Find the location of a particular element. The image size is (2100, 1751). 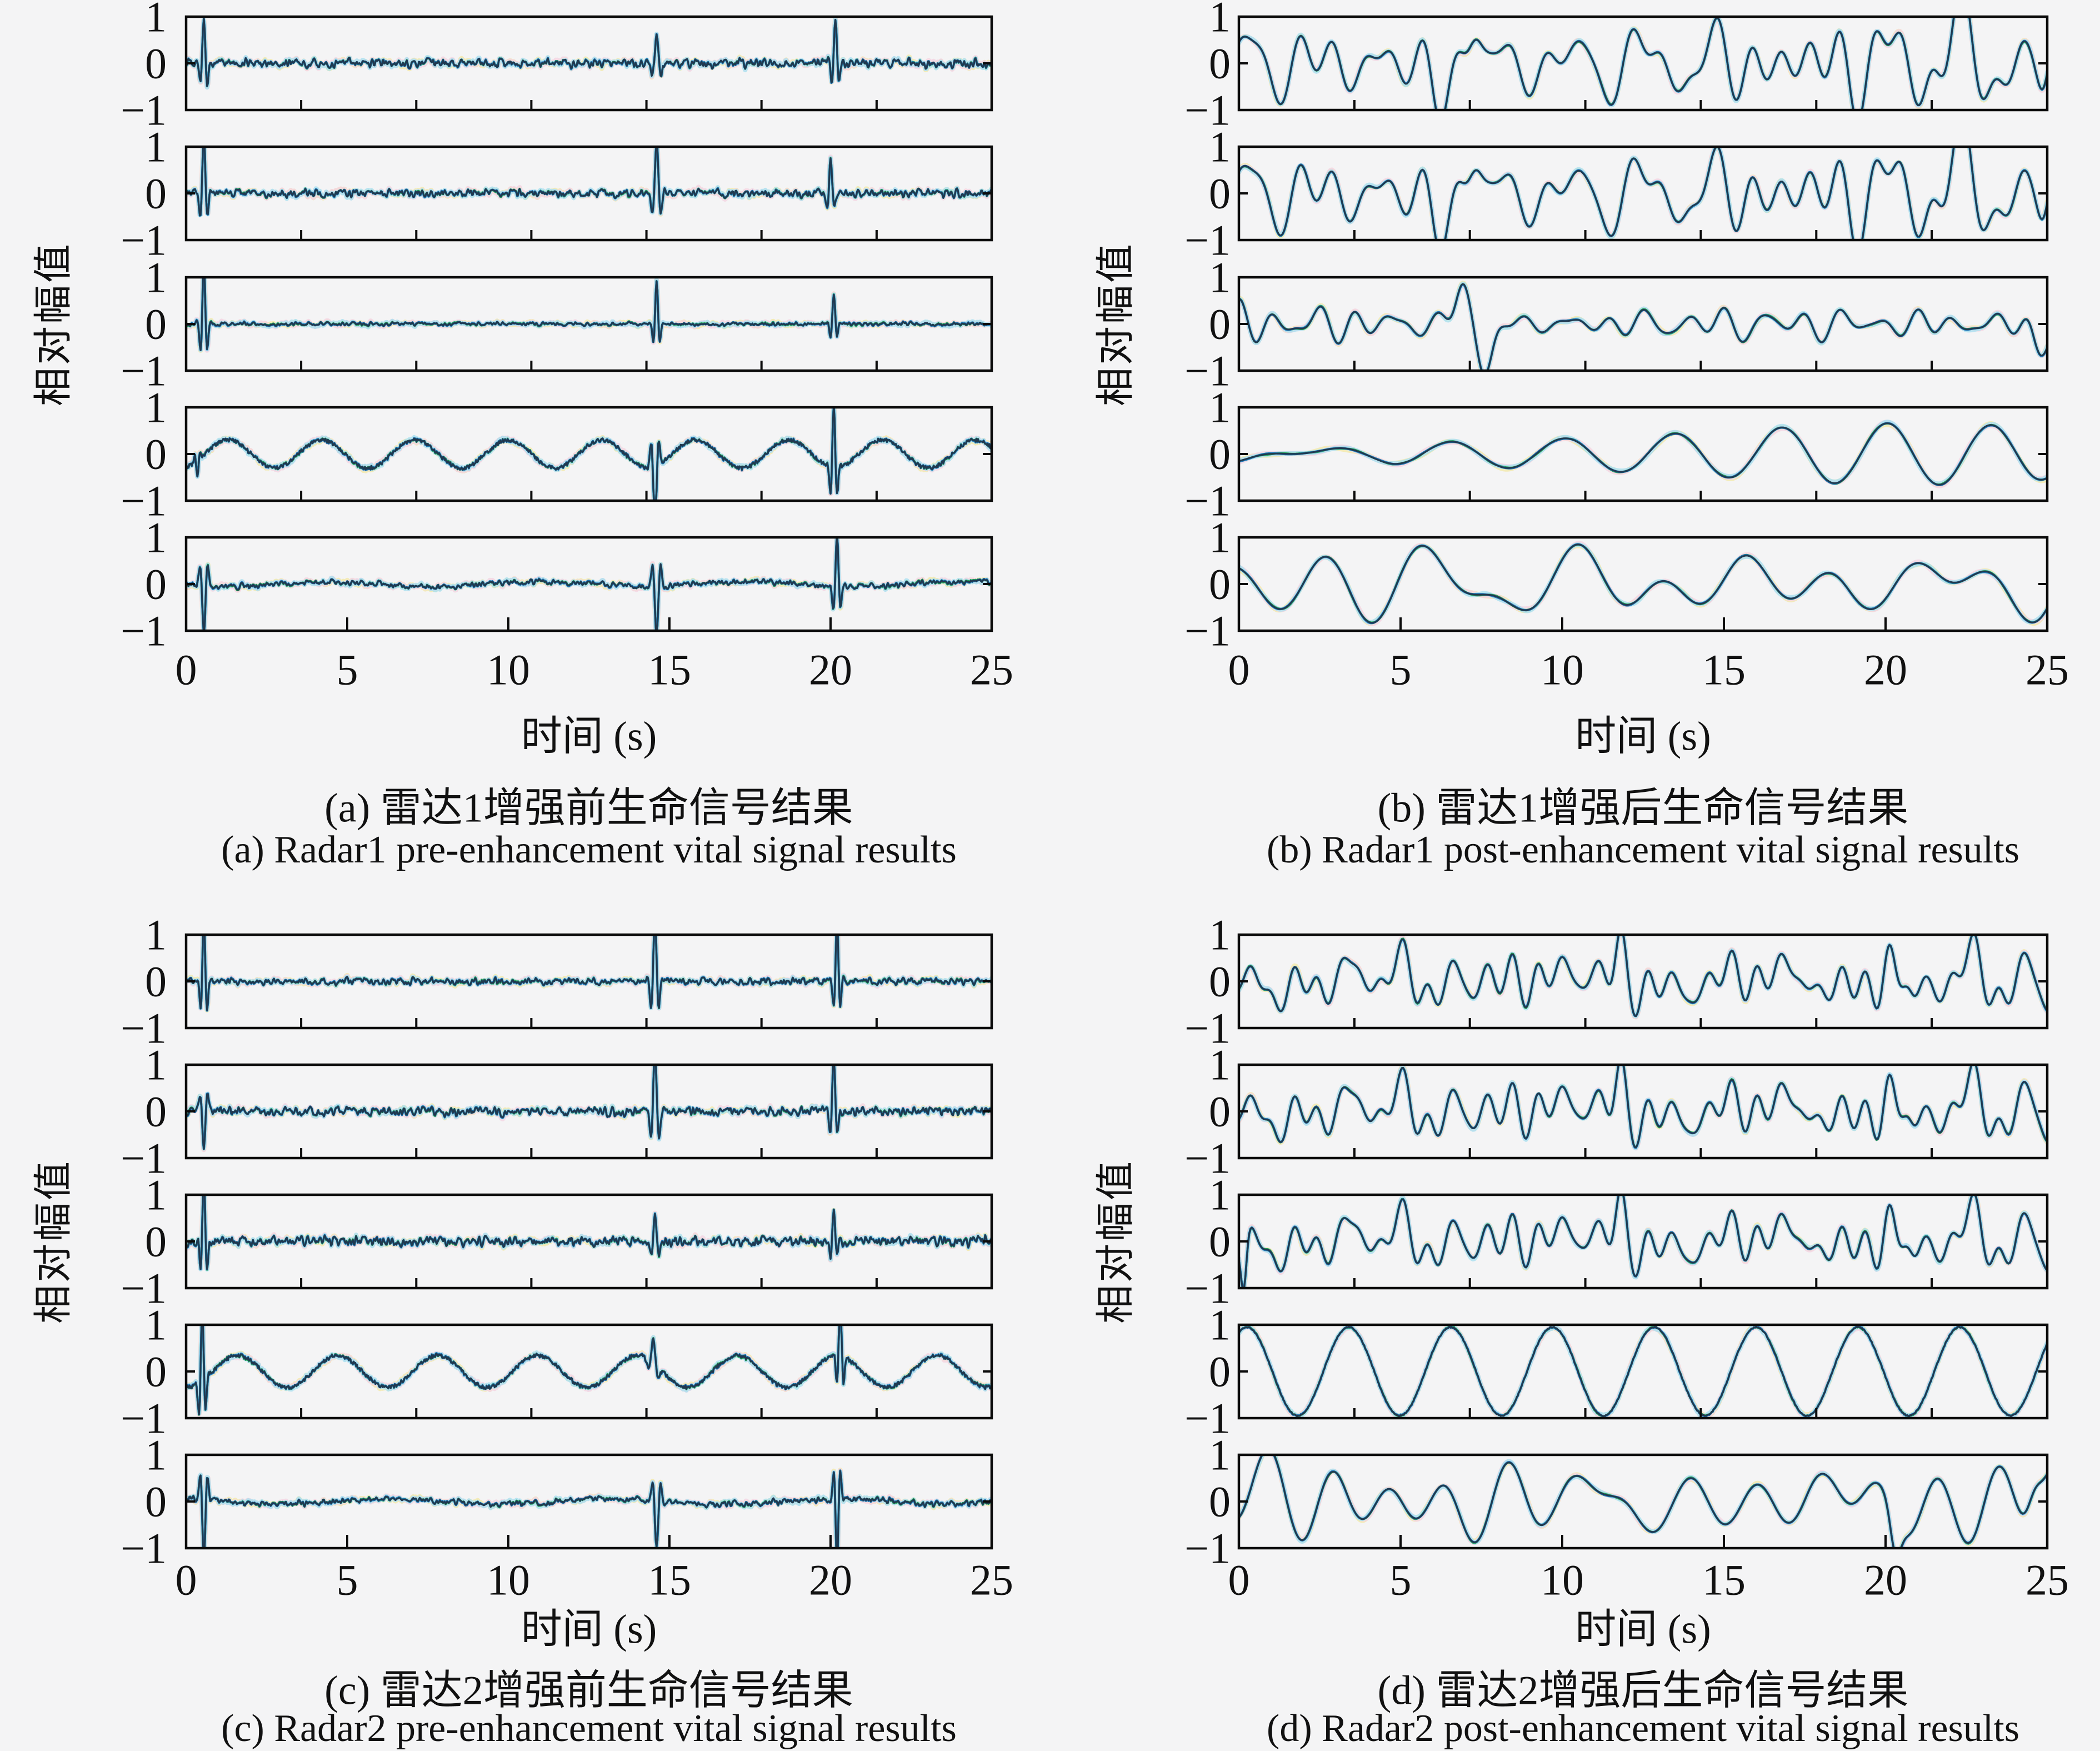

panel-b-xlabel: 时间 (s) is located at coordinates (1643, 737).